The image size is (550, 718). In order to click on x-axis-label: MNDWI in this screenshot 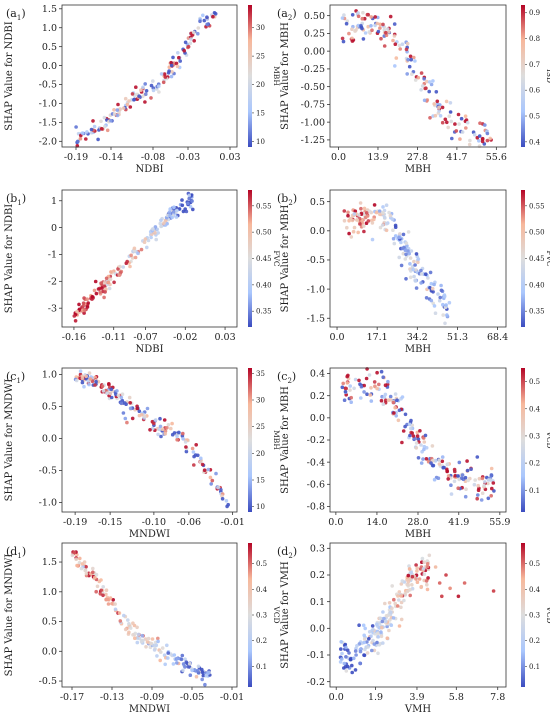, I will do `click(149, 534)`.